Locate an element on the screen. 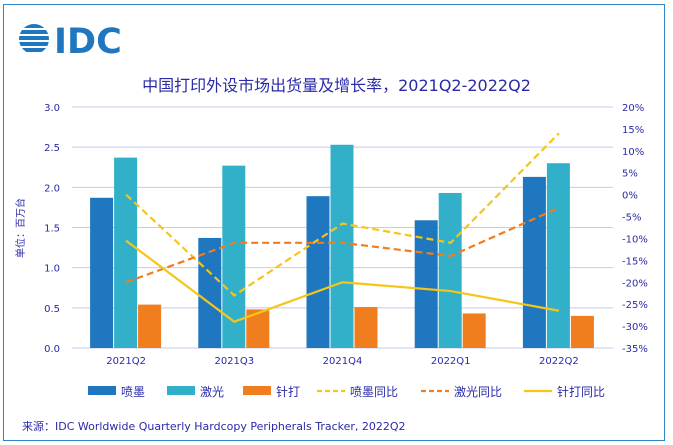 The height and width of the screenshot is (445, 673). line-针打同比 is located at coordinates (342, 281).